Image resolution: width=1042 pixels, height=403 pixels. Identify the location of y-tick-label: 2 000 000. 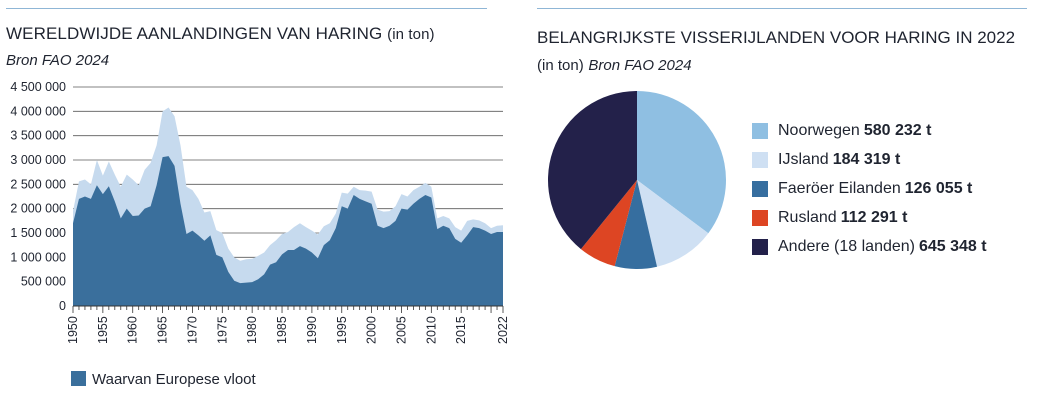
(38, 209).